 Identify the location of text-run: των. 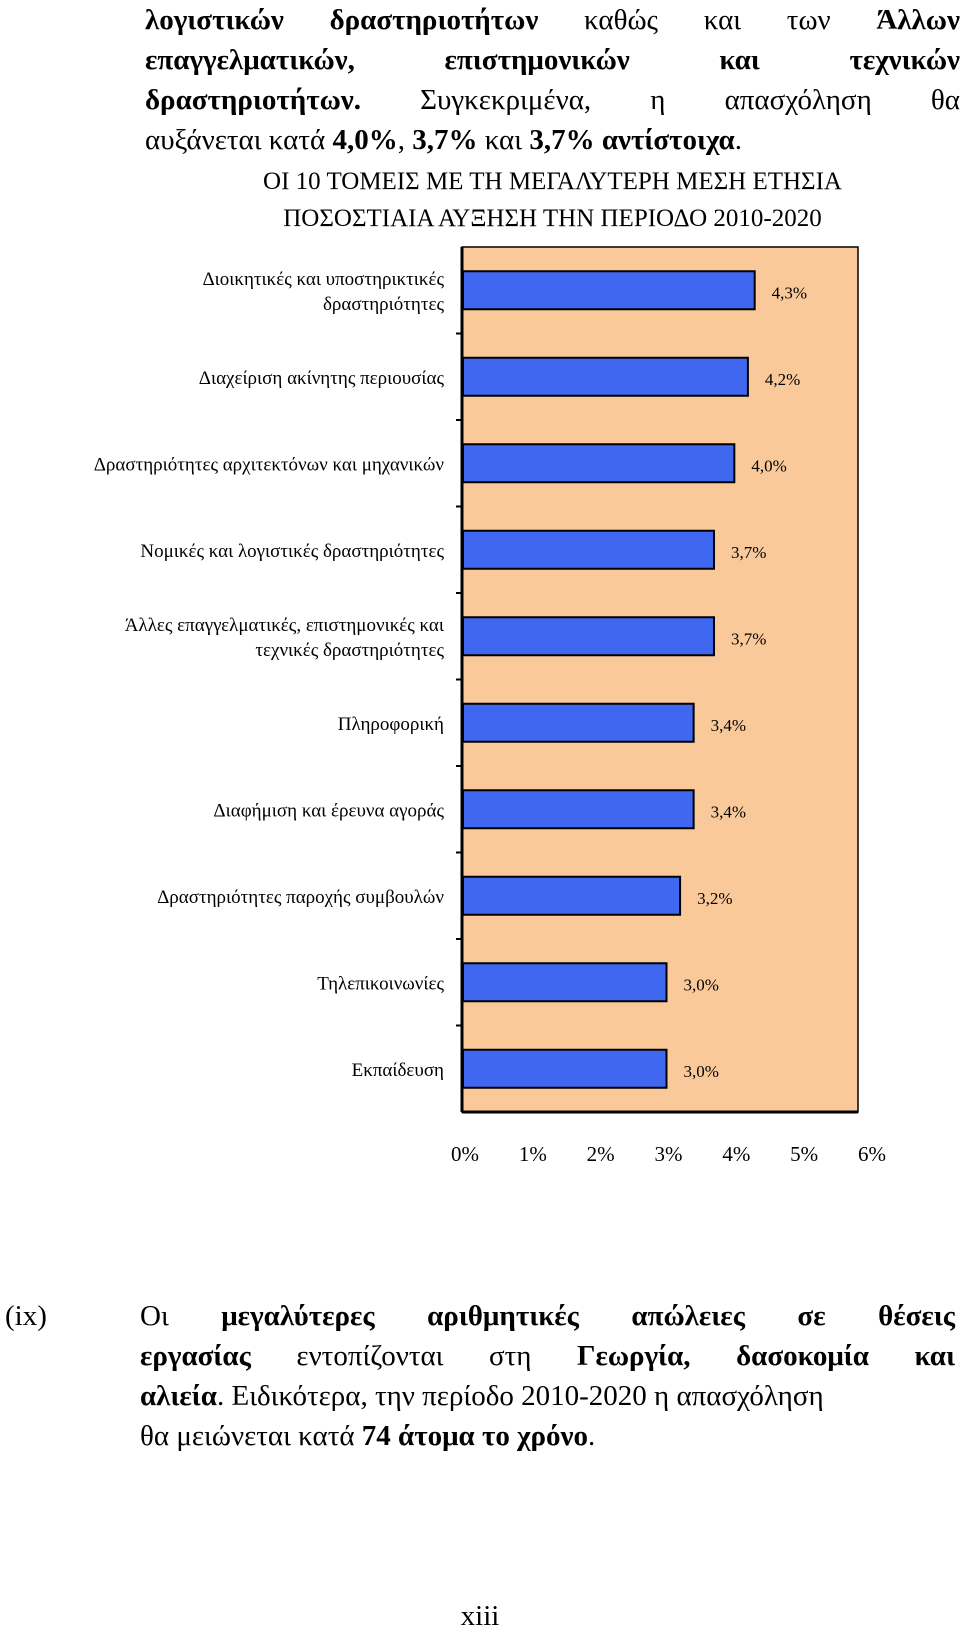
(808, 20).